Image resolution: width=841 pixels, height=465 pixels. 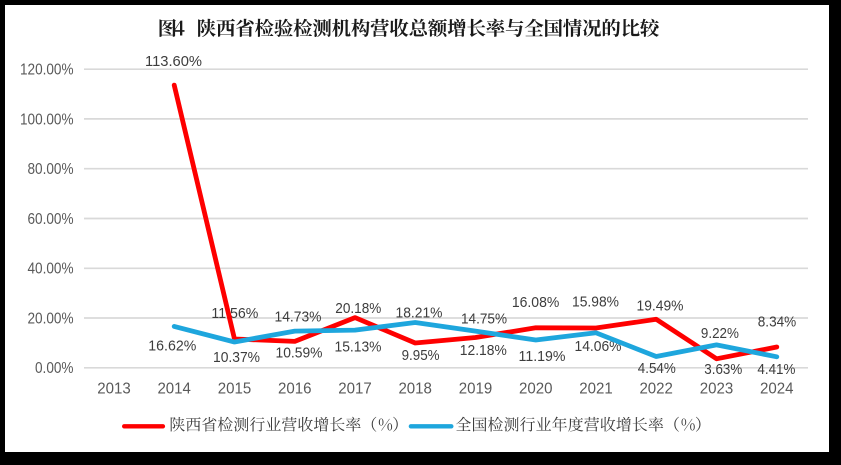 What do you see at coordinates (298, 317) in the screenshot?
I see `svg-text: 14.73%` at bounding box center [298, 317].